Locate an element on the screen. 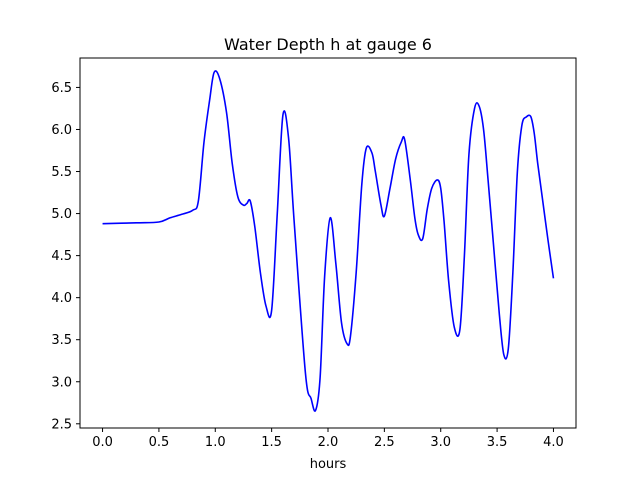  y-tick-label: 6.5 is located at coordinates (61, 88).